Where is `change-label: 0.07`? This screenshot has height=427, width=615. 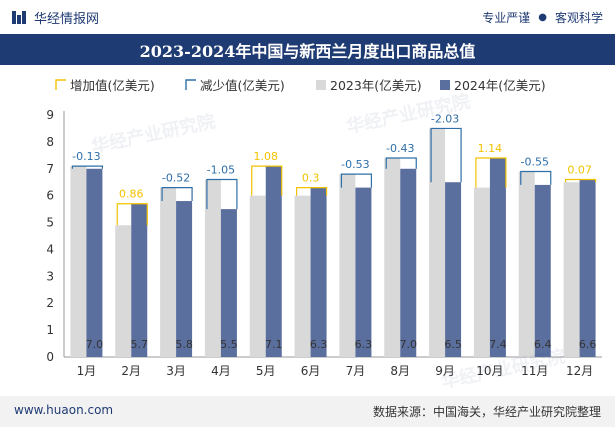
change-label: 0.07 is located at coordinates (579, 170).